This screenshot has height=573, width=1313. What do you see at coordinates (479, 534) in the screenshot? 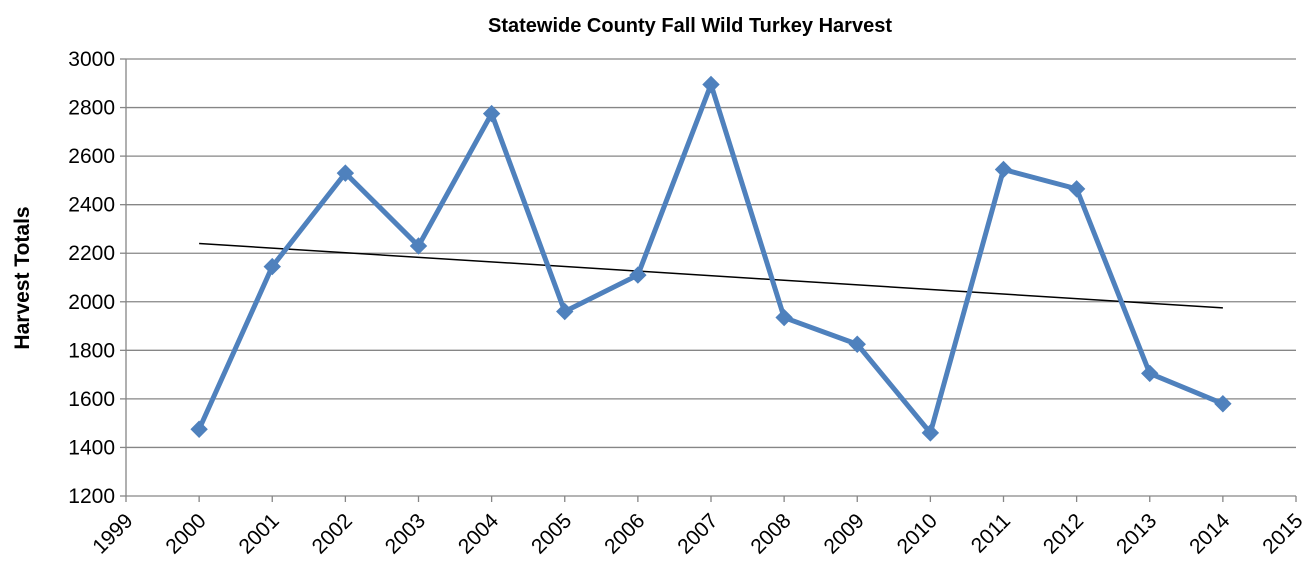
I see `x-tick-label-2004: 2004` at bounding box center [479, 534].